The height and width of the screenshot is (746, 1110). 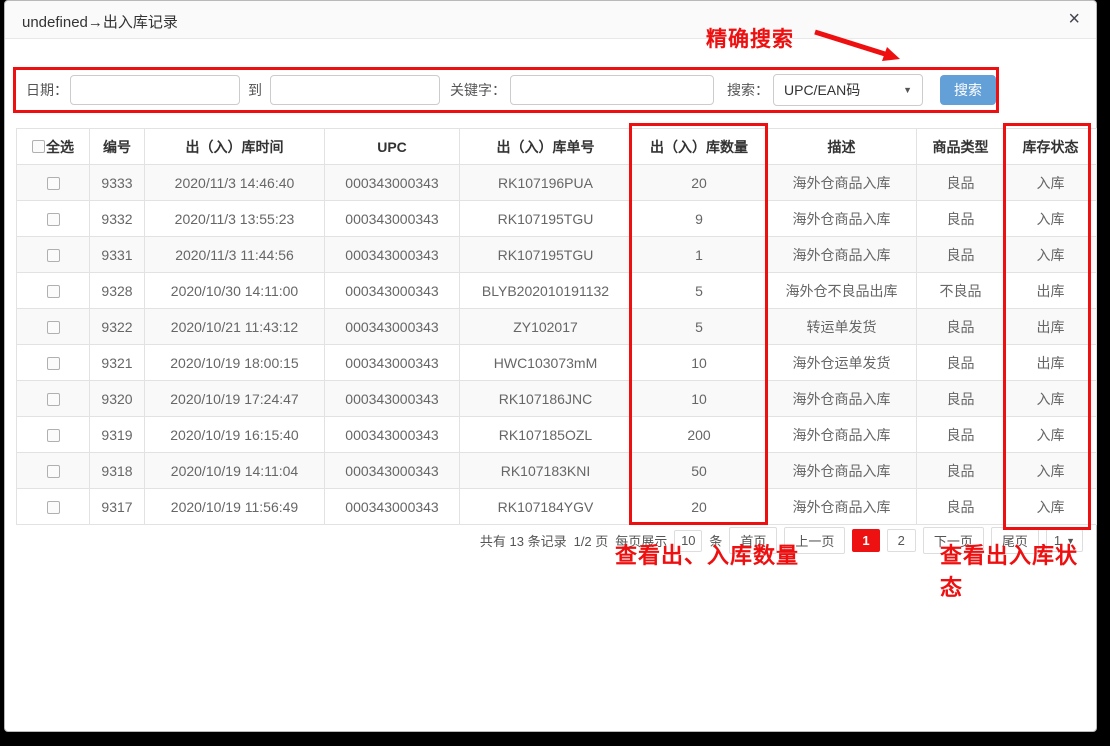 I want to click on per-page-input, so click(x=688, y=540).